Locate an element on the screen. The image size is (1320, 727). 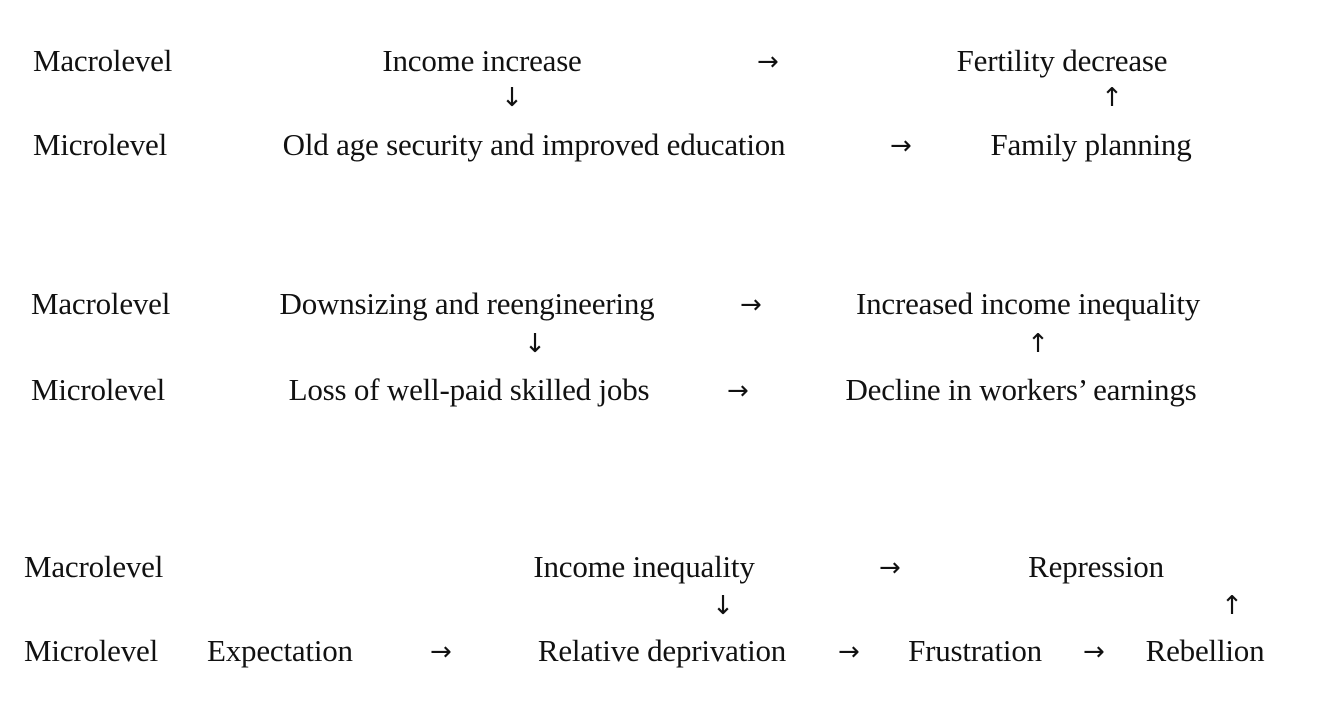
micro-effect-node: Family planning is located at coordinates (1091, 144).